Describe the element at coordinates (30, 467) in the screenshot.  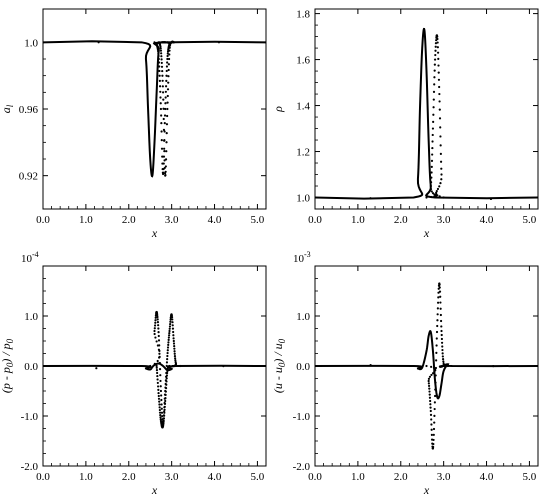
I see `y-tick-label: -2.0` at that location.